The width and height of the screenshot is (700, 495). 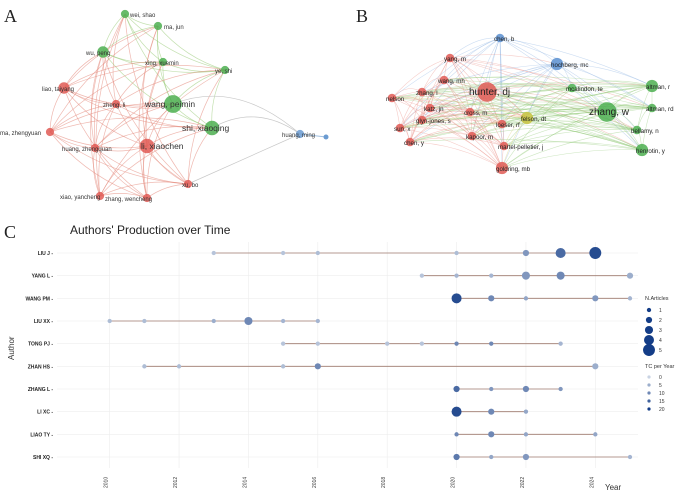 What do you see at coordinates (491, 457) in the screenshot?
I see `point-shi-xq-2021` at bounding box center [491, 457].